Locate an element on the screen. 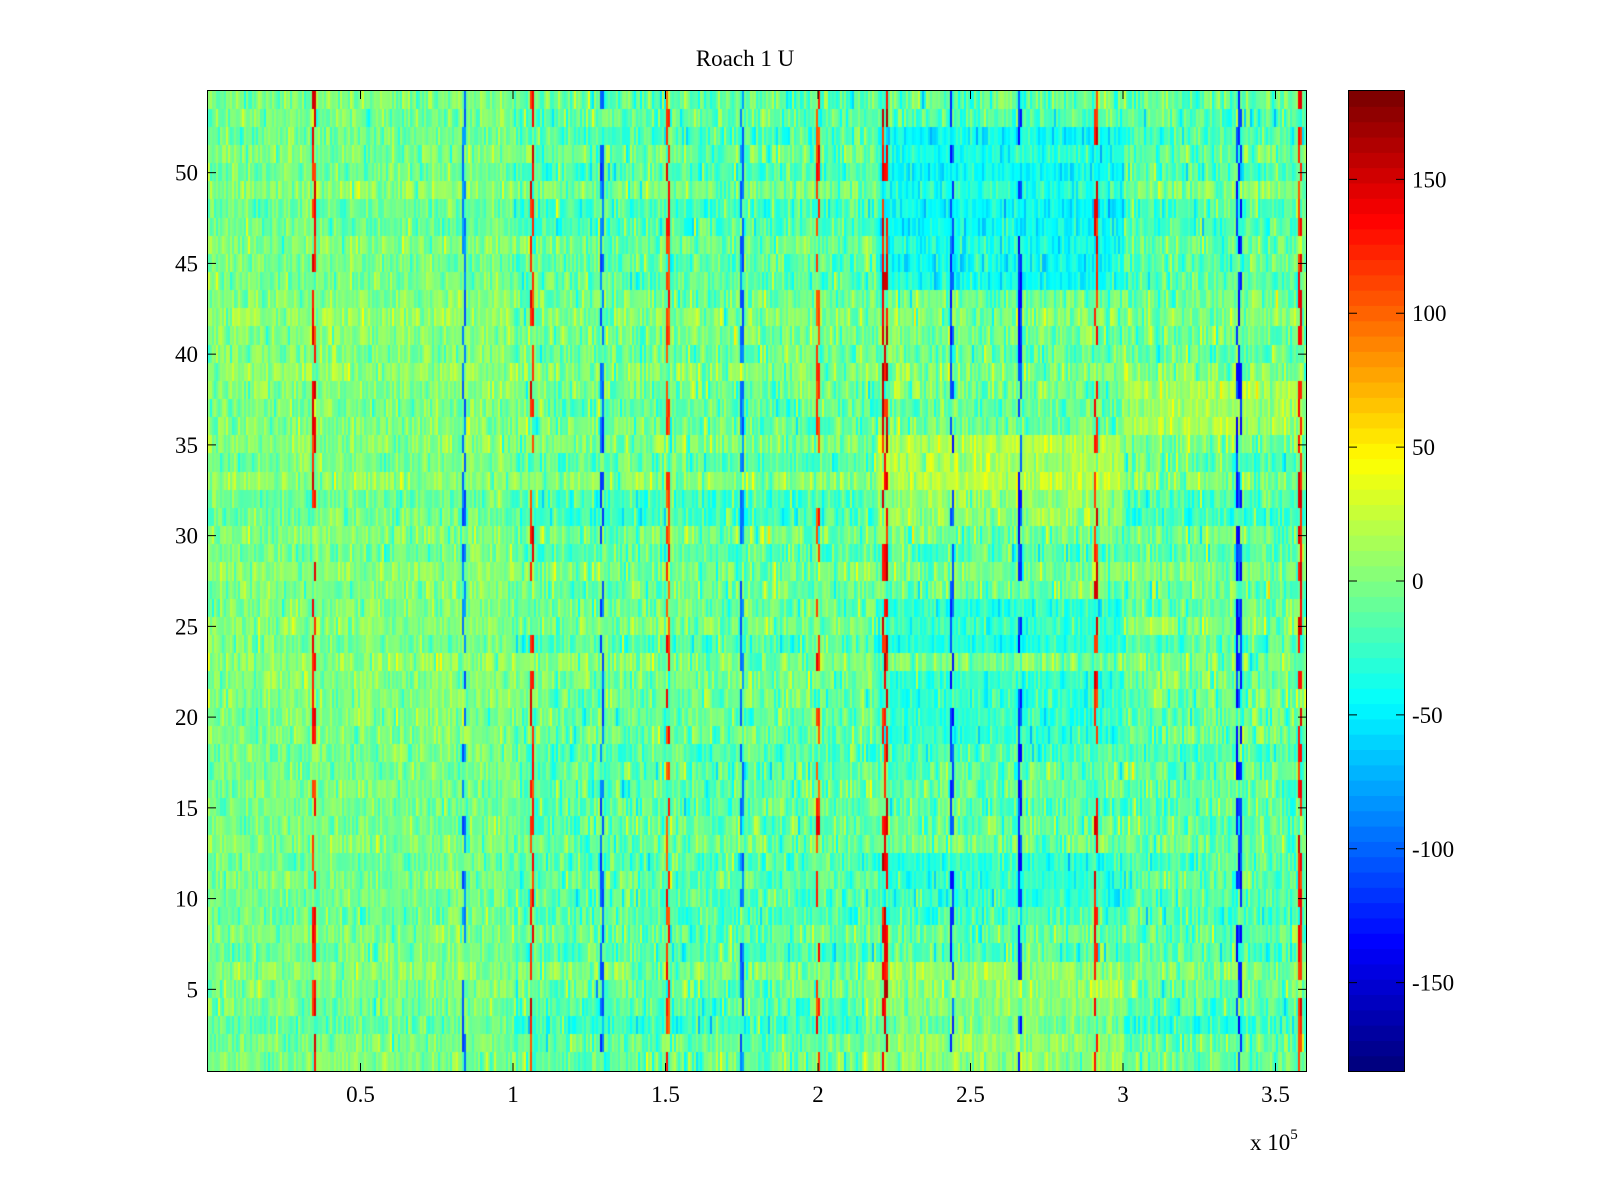  y-tick-label: 20 is located at coordinates (186, 717).